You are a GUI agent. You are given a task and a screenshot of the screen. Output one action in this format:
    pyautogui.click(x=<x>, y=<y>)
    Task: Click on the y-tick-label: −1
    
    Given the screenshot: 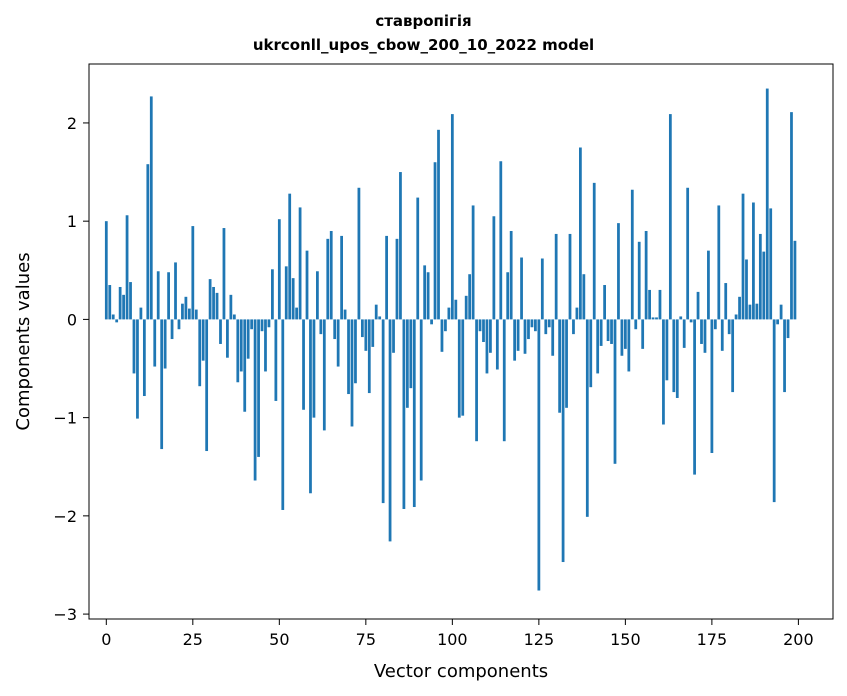 What is the action you would take?
    pyautogui.click(x=65, y=418)
    